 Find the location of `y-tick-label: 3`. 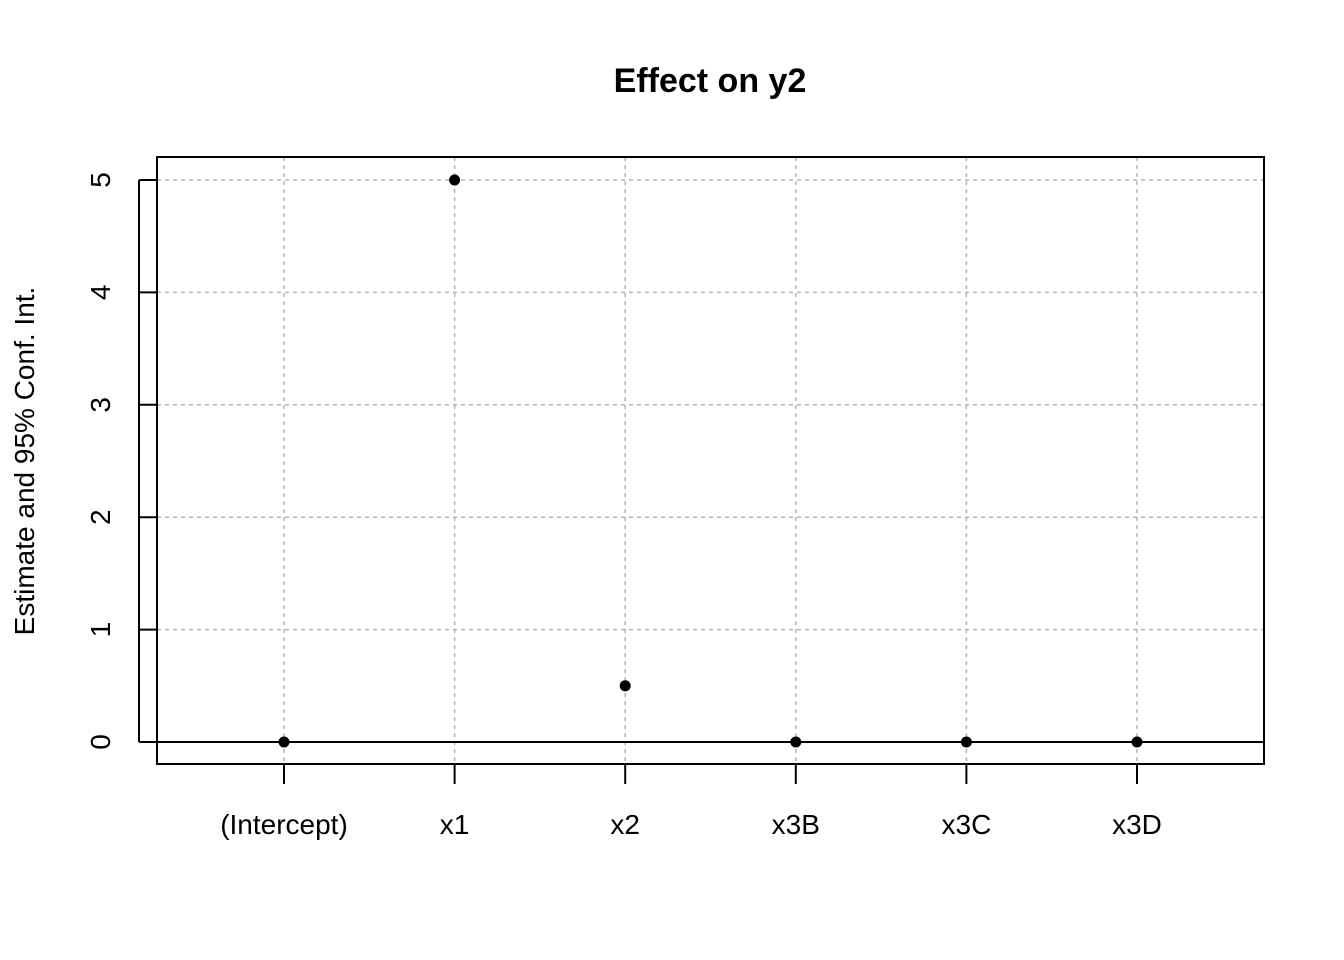

y-tick-label: 3 is located at coordinates (100, 405).